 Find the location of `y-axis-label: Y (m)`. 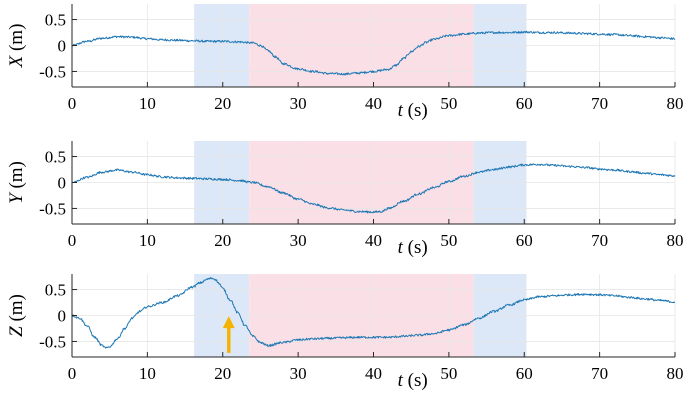

y-axis-label: Y (m) is located at coordinates (16, 182).